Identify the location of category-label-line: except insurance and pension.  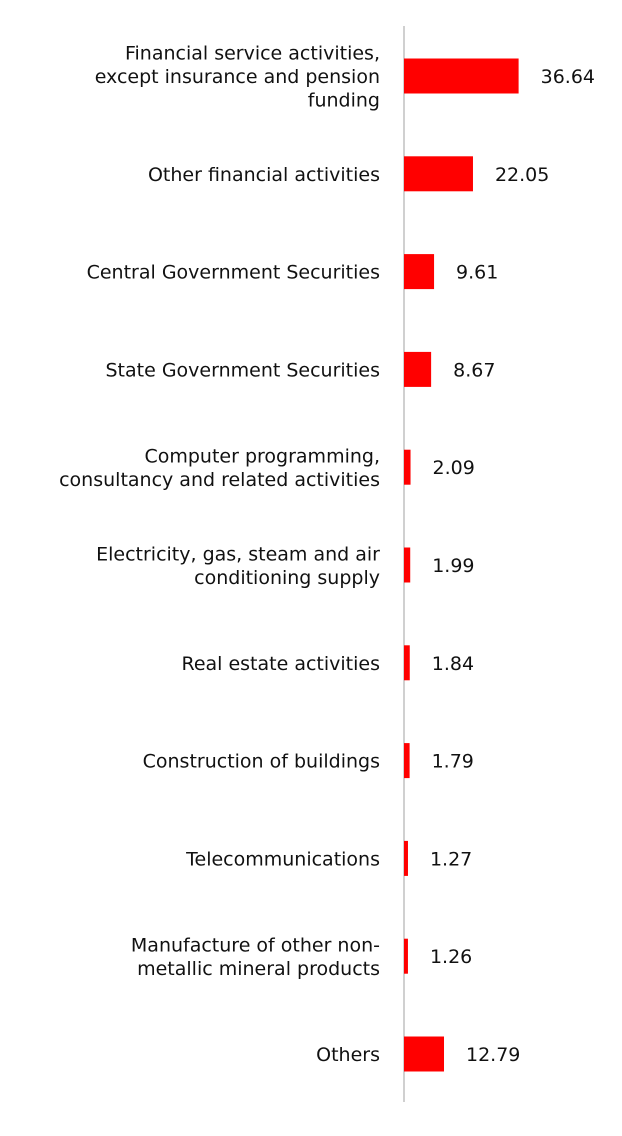
(237, 77).